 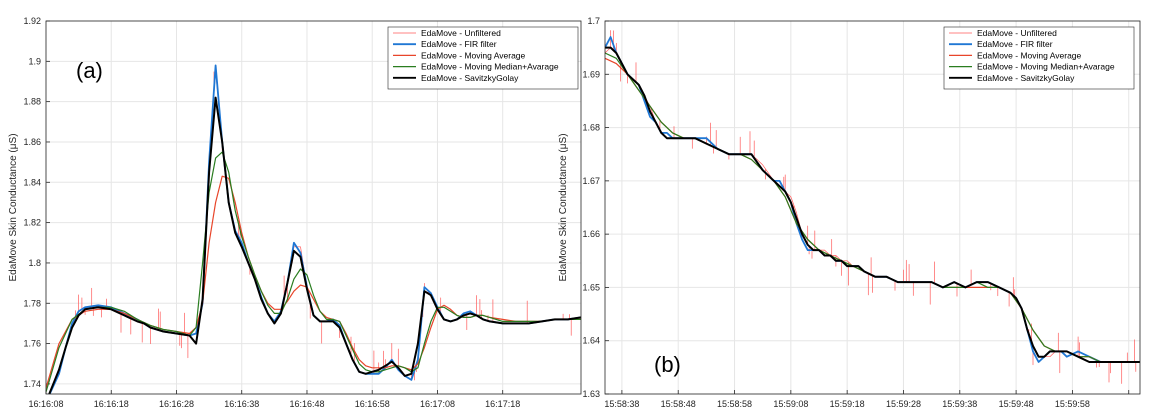 What do you see at coordinates (591, 341) in the screenshot?
I see `y-tick-label: 1.64` at bounding box center [591, 341].